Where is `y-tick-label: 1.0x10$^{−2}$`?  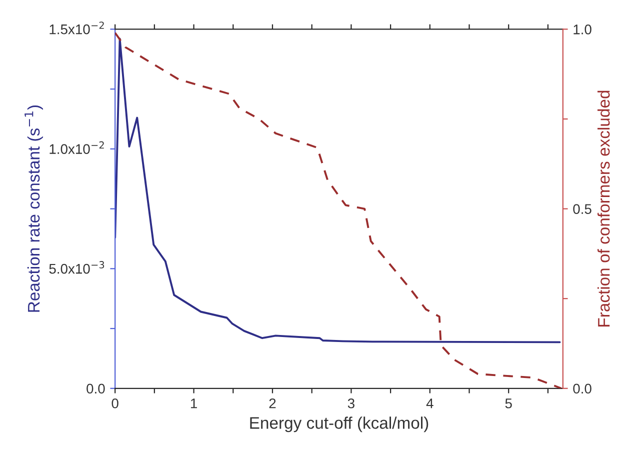 y-tick-label: 1.0x10$^{−2}$ is located at coordinates (77, 147).